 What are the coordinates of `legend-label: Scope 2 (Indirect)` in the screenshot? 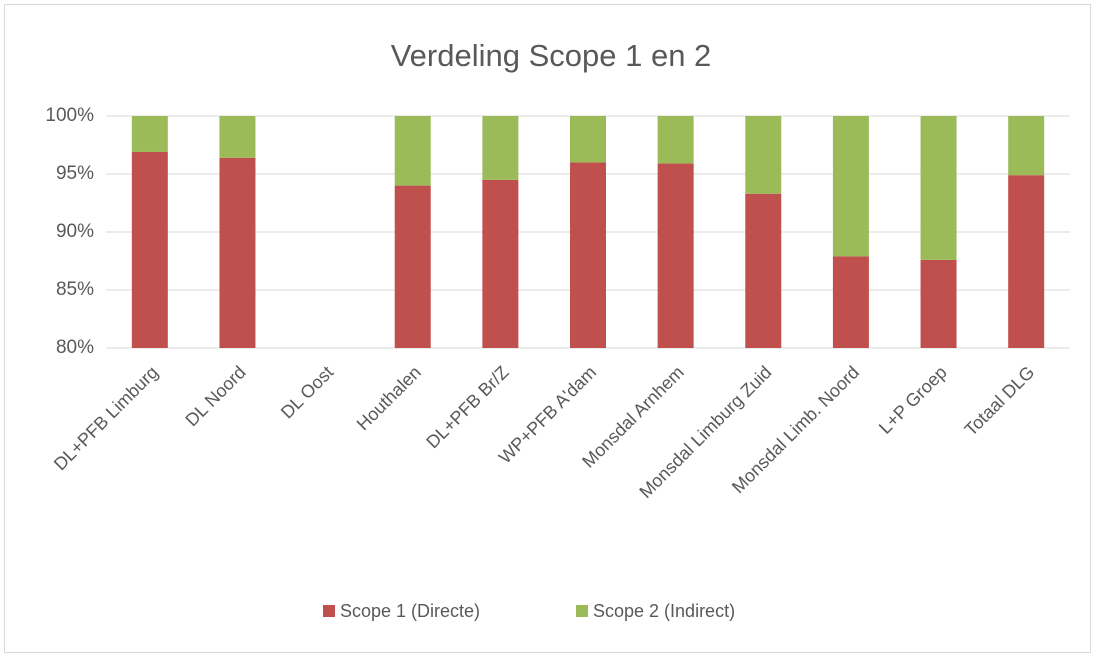 It's located at (664, 611).